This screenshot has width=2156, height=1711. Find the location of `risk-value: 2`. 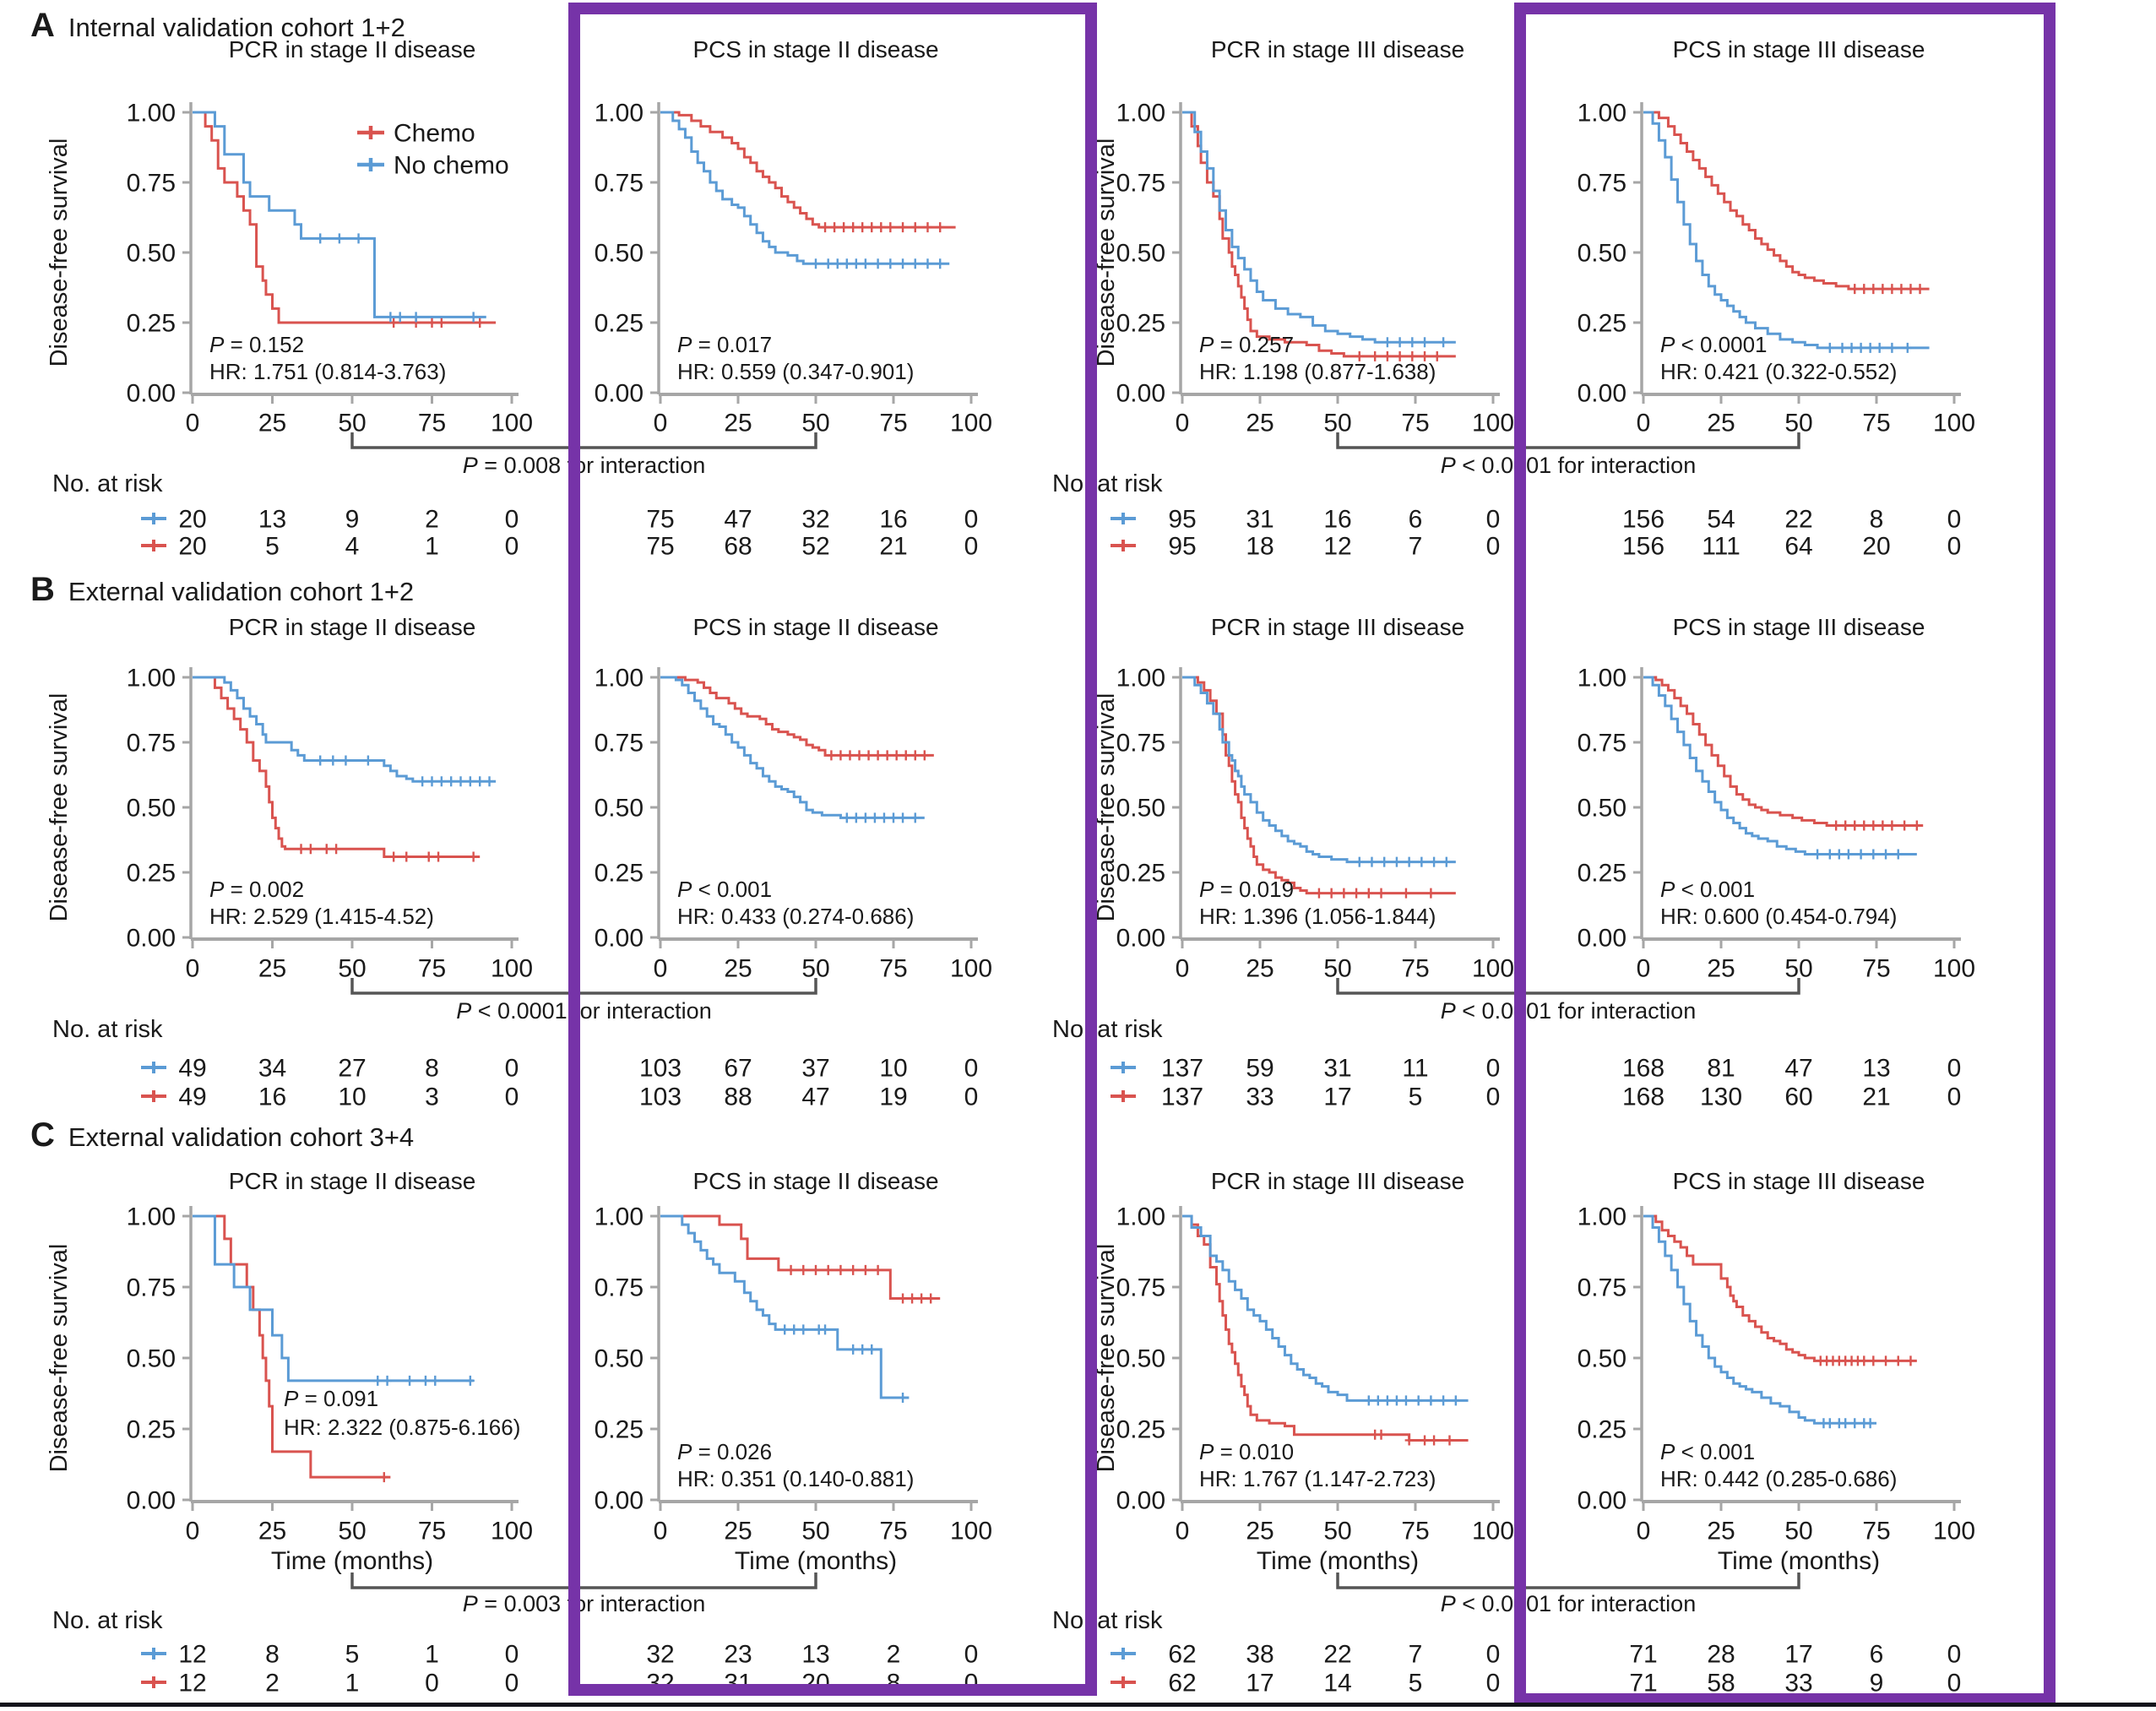

risk-value: 2 is located at coordinates (272, 1683).